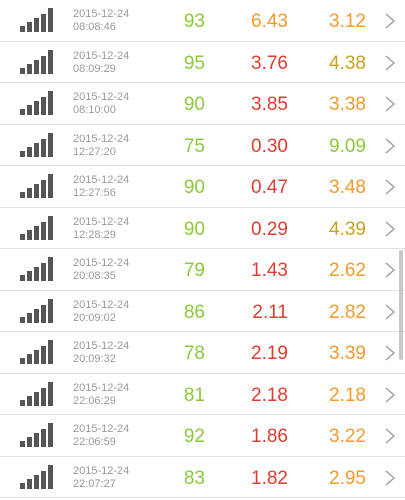 The image size is (405, 500). What do you see at coordinates (347, 63) in the screenshot?
I see `value-secondary: 4.38` at bounding box center [347, 63].